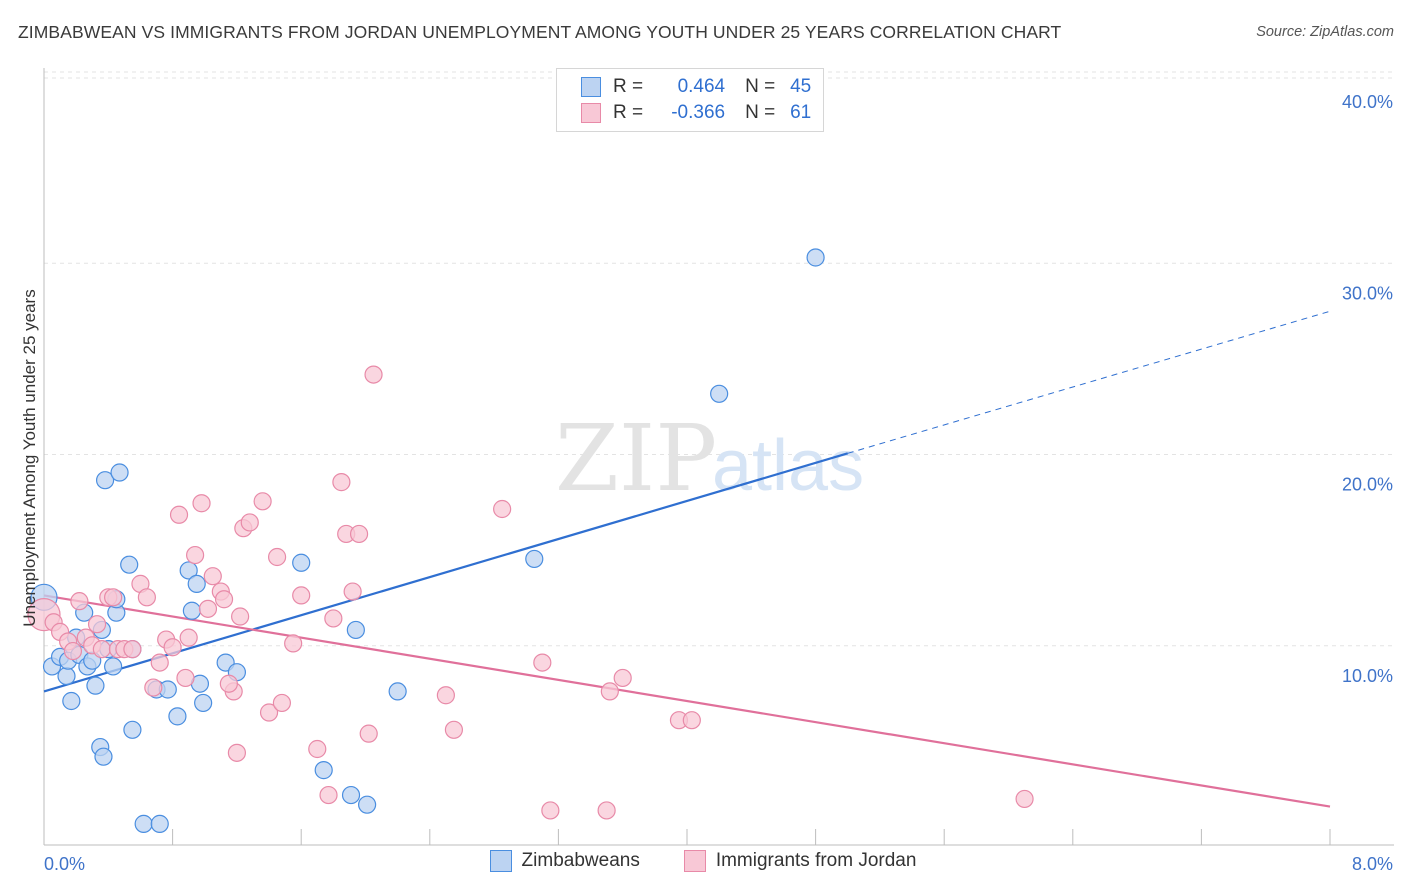 Image resolution: width=1406 pixels, height=892 pixels. I want to click on source-label: Source: ZipAtlas.com, so click(1325, 32).